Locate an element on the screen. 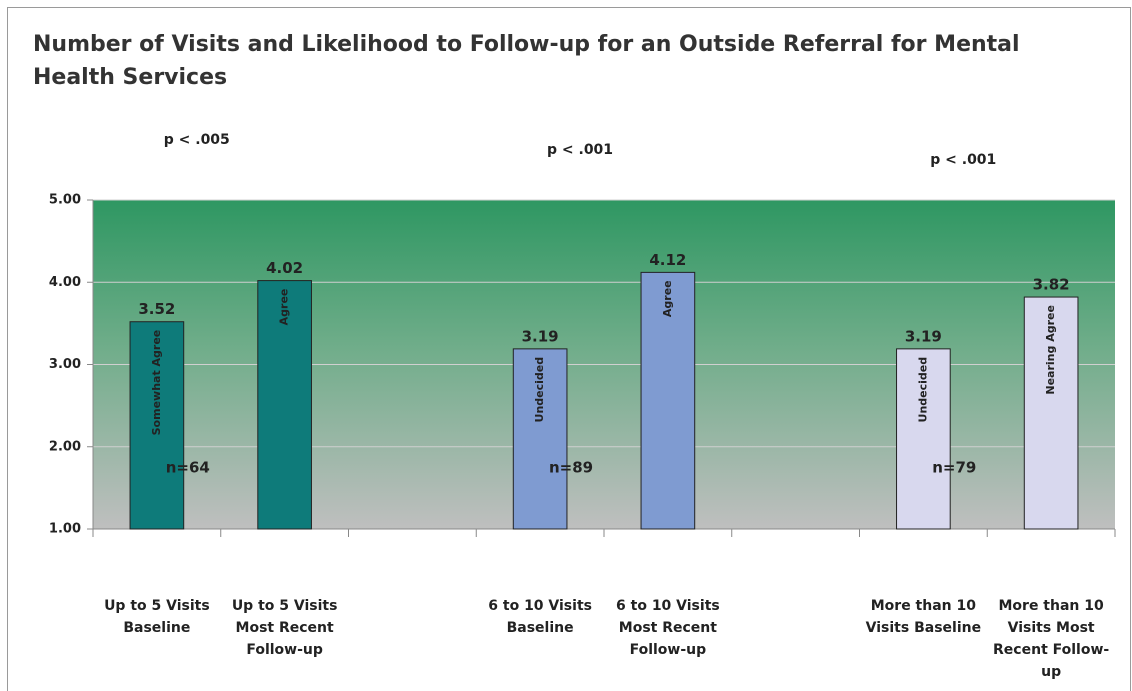 Image resolution: width=1132 pixels, height=691 pixels. group-label: n=79 is located at coordinates (954, 468).